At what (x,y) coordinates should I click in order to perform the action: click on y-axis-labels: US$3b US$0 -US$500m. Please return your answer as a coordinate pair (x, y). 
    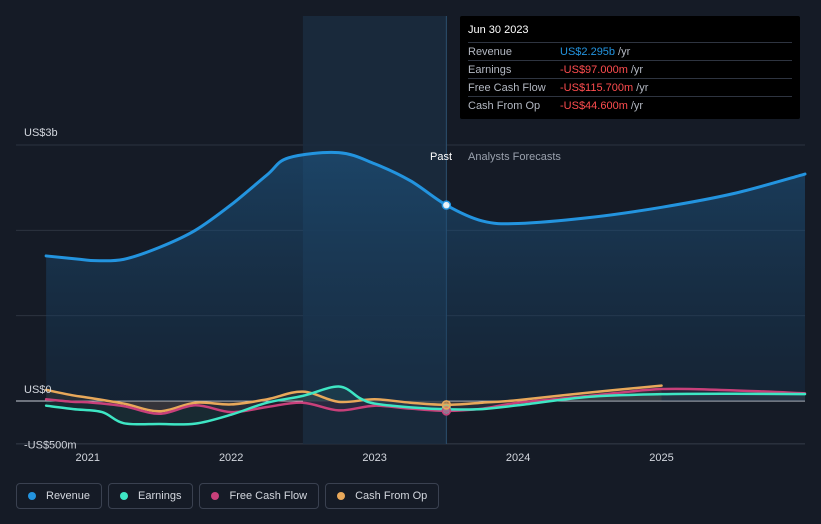
    Looking at the image, I should click on (50, 289).